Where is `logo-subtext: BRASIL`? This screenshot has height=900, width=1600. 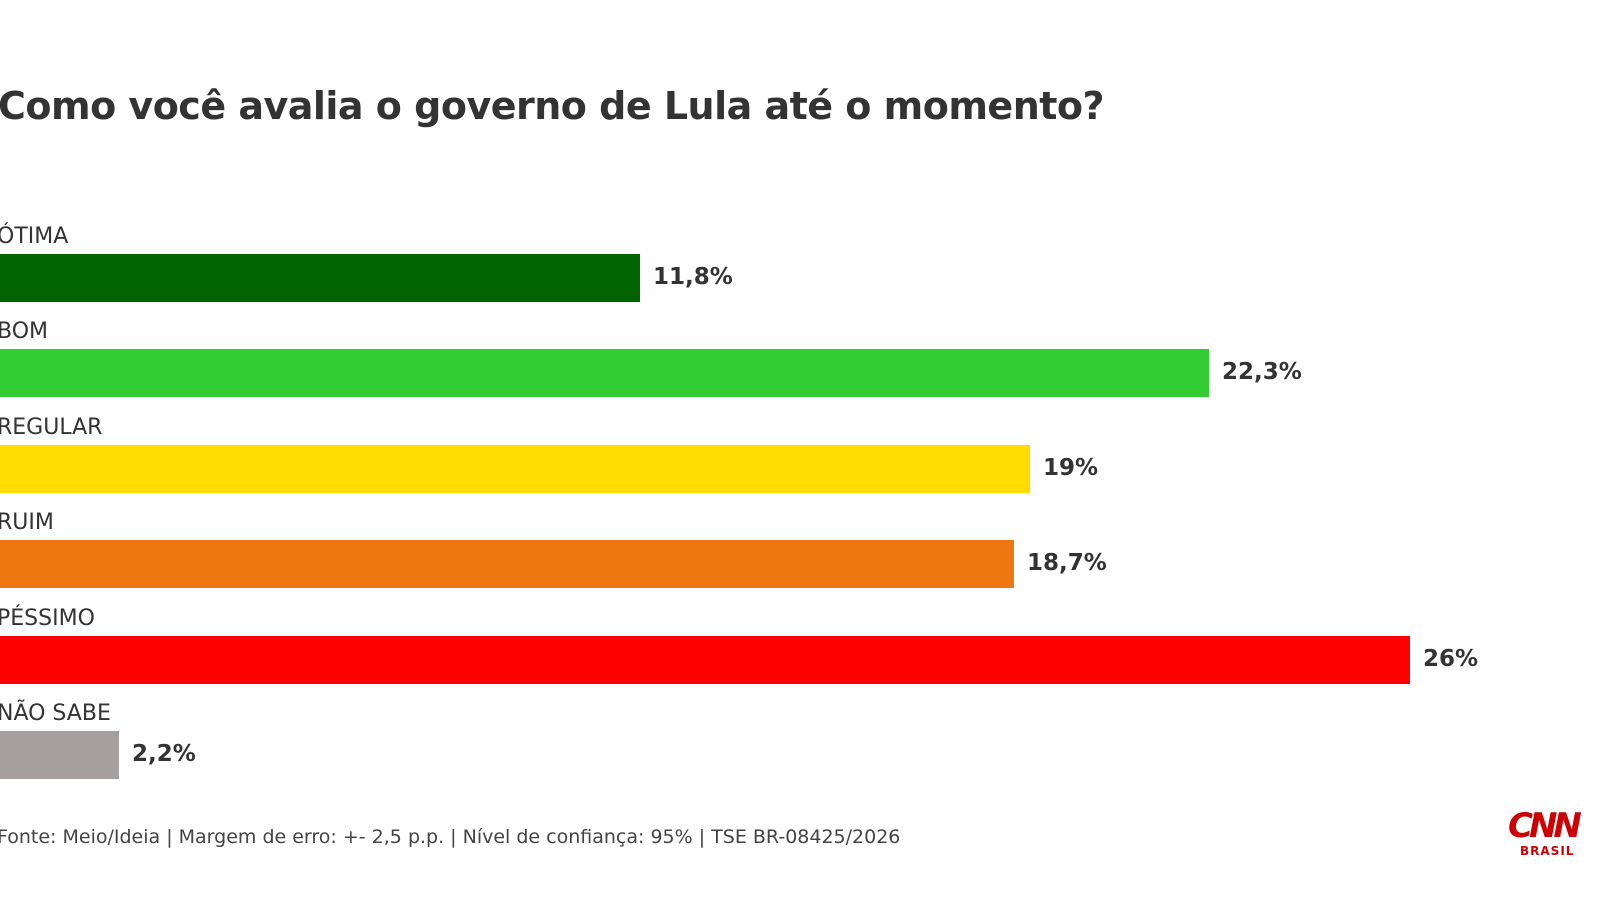 logo-subtext: BRASIL is located at coordinates (1547, 851).